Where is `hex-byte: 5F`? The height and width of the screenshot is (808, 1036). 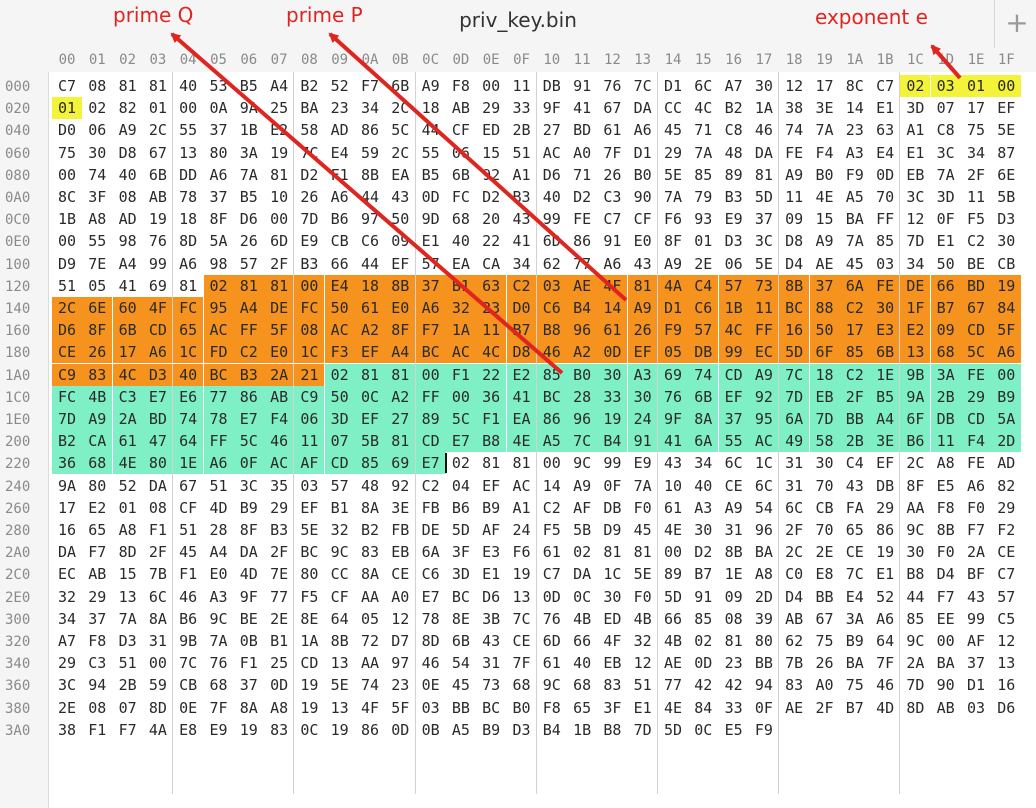
hex-byte: 5F is located at coordinates (400, 707).